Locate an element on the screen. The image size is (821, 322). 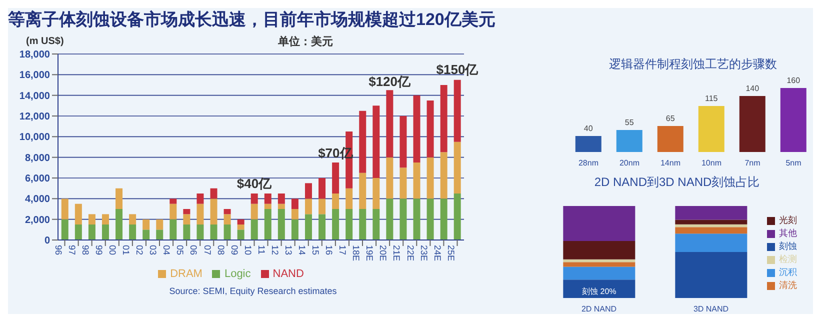
x-tick-label: 18E is located at coordinates (356, 253).